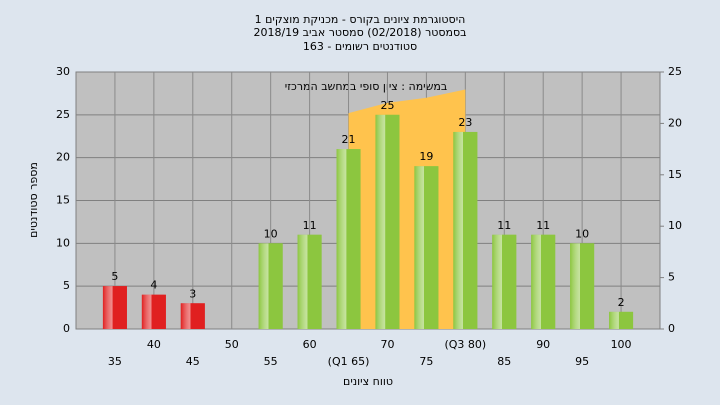 This screenshot has width=720, height=405. Describe the element at coordinates (368, 381) in the screenshot. I see `x-axis-label: טווח ציונים` at that location.